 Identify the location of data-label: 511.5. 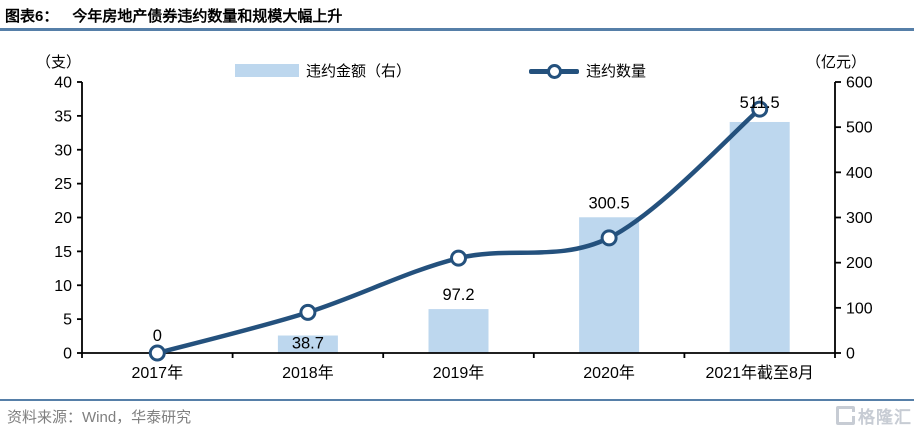
(760, 103).